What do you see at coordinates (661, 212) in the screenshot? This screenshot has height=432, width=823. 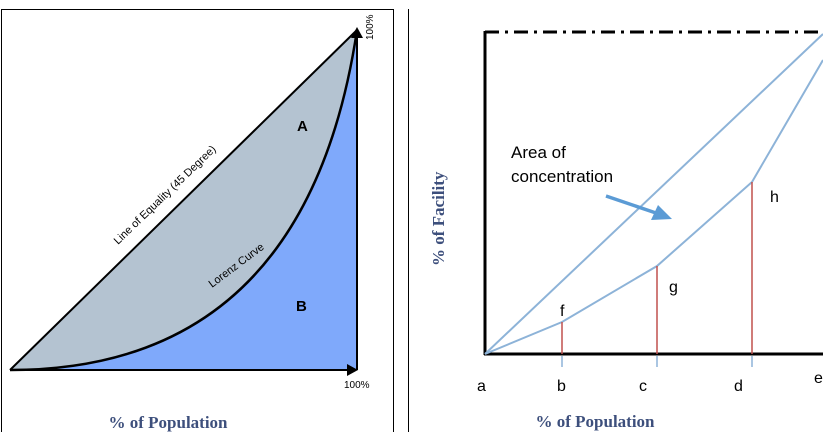 I see `concentration-arrowhead` at bounding box center [661, 212].